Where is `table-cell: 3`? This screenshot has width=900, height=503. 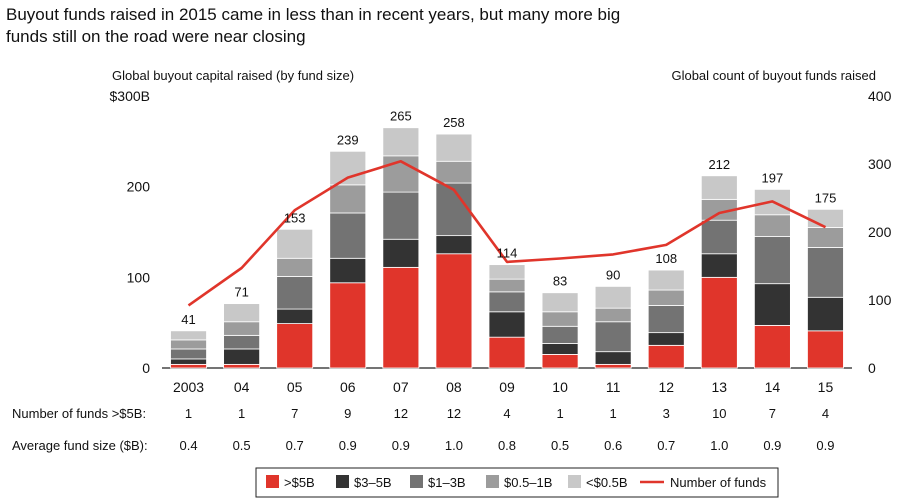 table-cell: 3 is located at coordinates (666, 413).